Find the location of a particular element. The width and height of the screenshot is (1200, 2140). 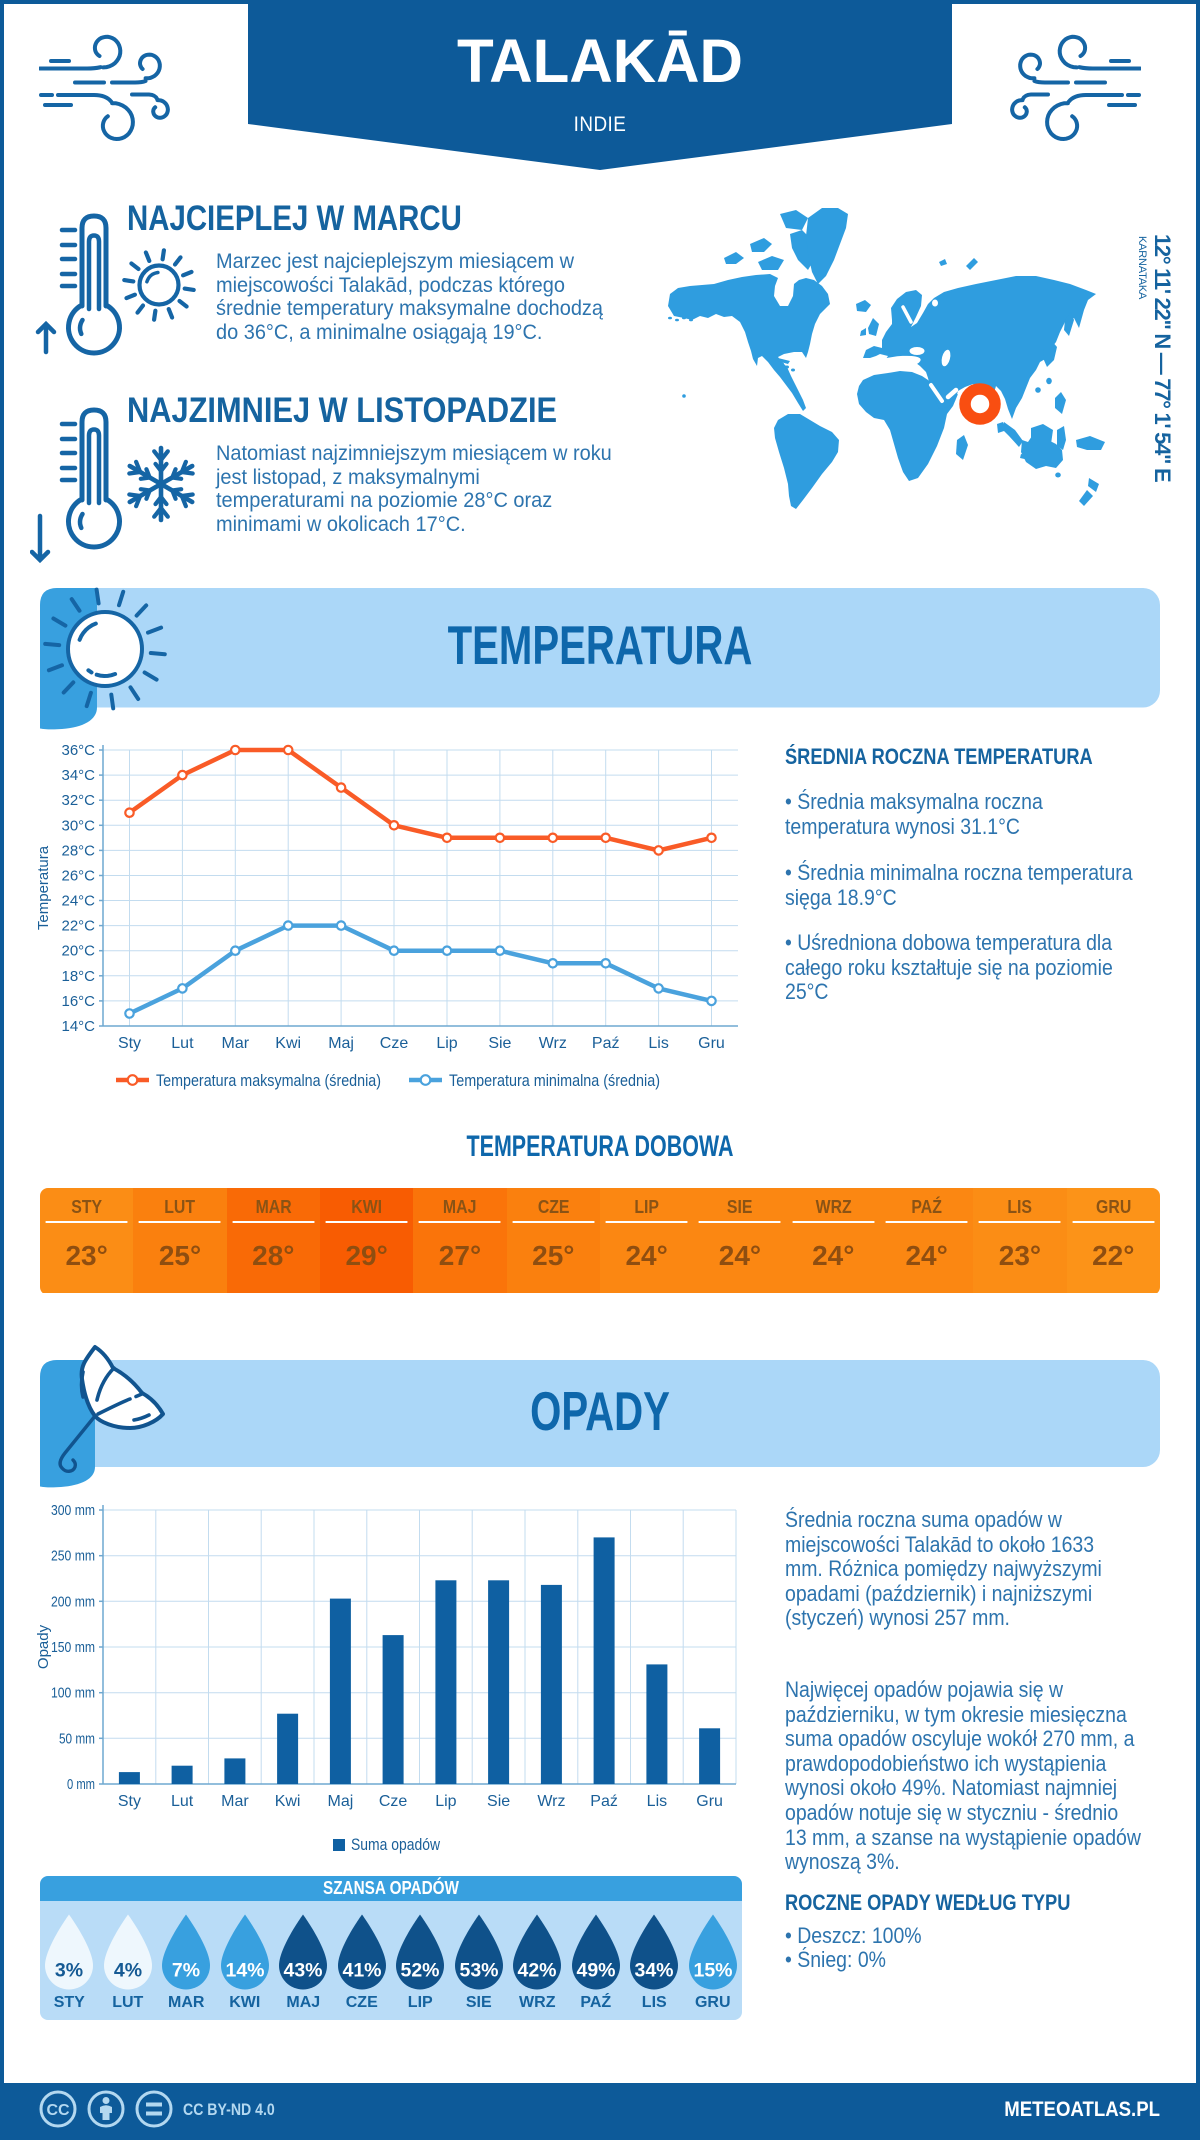

svg-text: 14°C is located at coordinates (78, 1026).